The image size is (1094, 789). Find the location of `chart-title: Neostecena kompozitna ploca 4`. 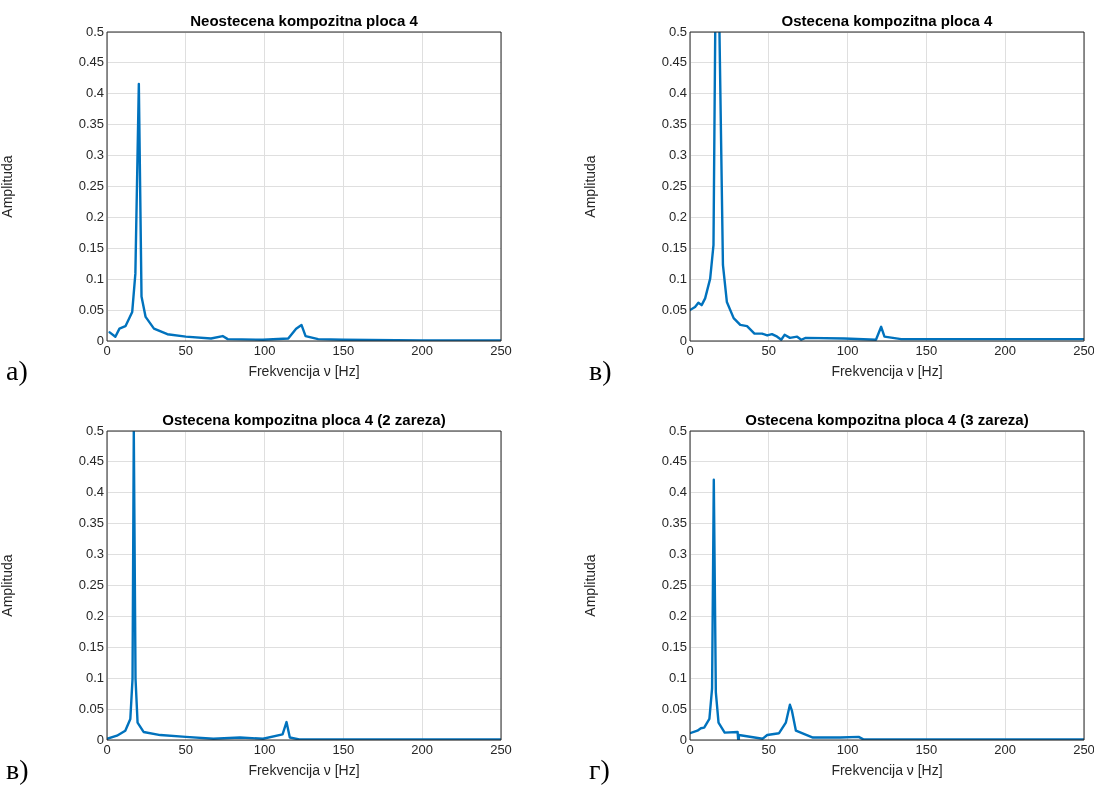

chart-title: Neostecena kompozitna ploca 4 is located at coordinates (304, 20).